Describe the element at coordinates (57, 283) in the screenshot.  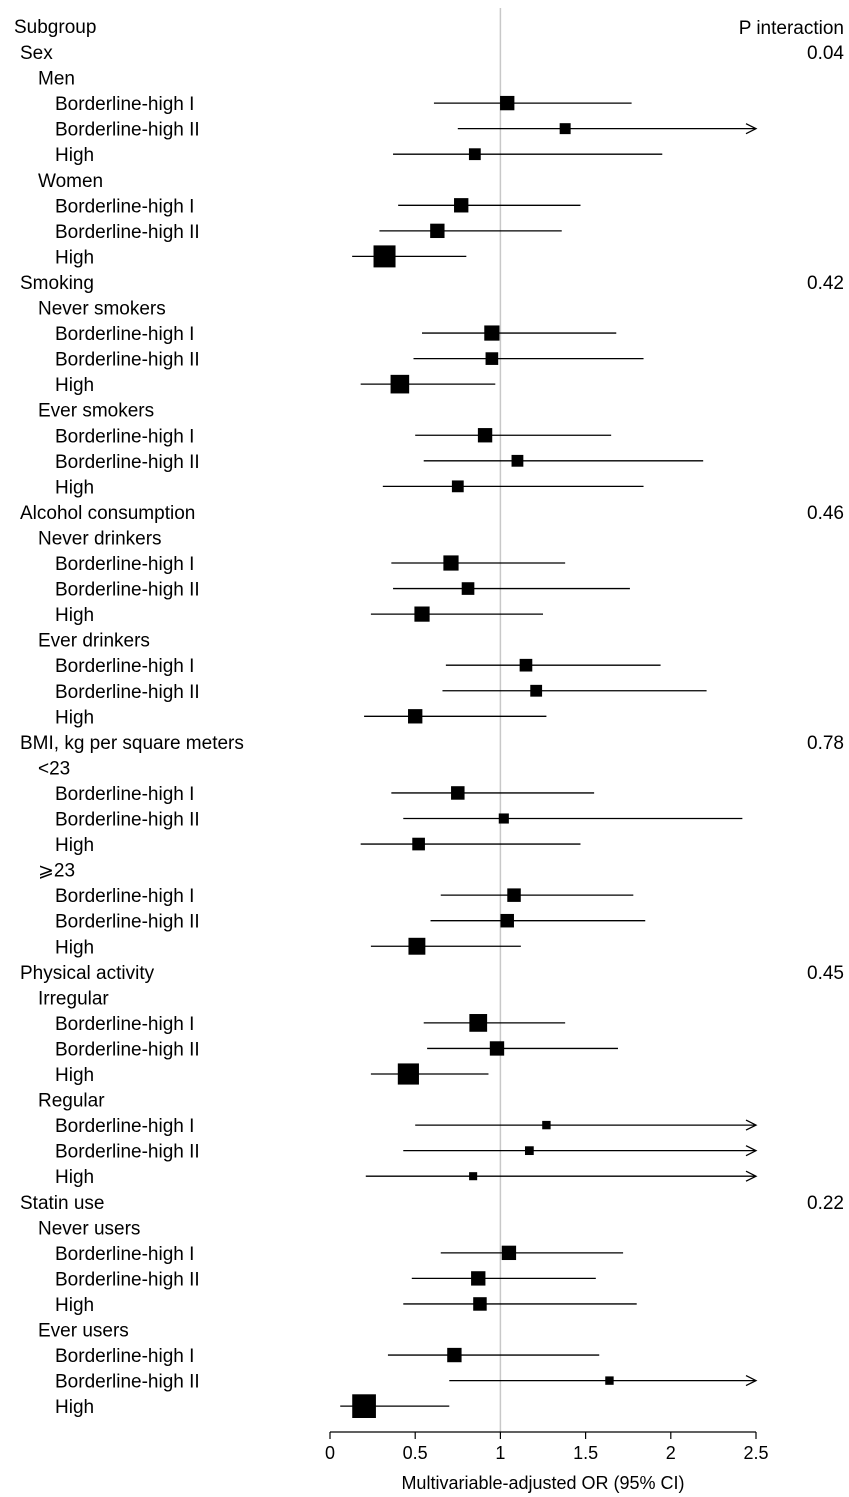
I see `subgroup-heading: Smoking` at that location.